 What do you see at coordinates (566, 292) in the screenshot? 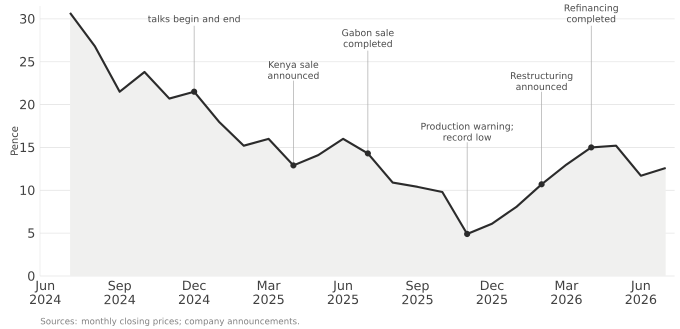
I see `x-tick-label: Mar 2026` at bounding box center [566, 292].